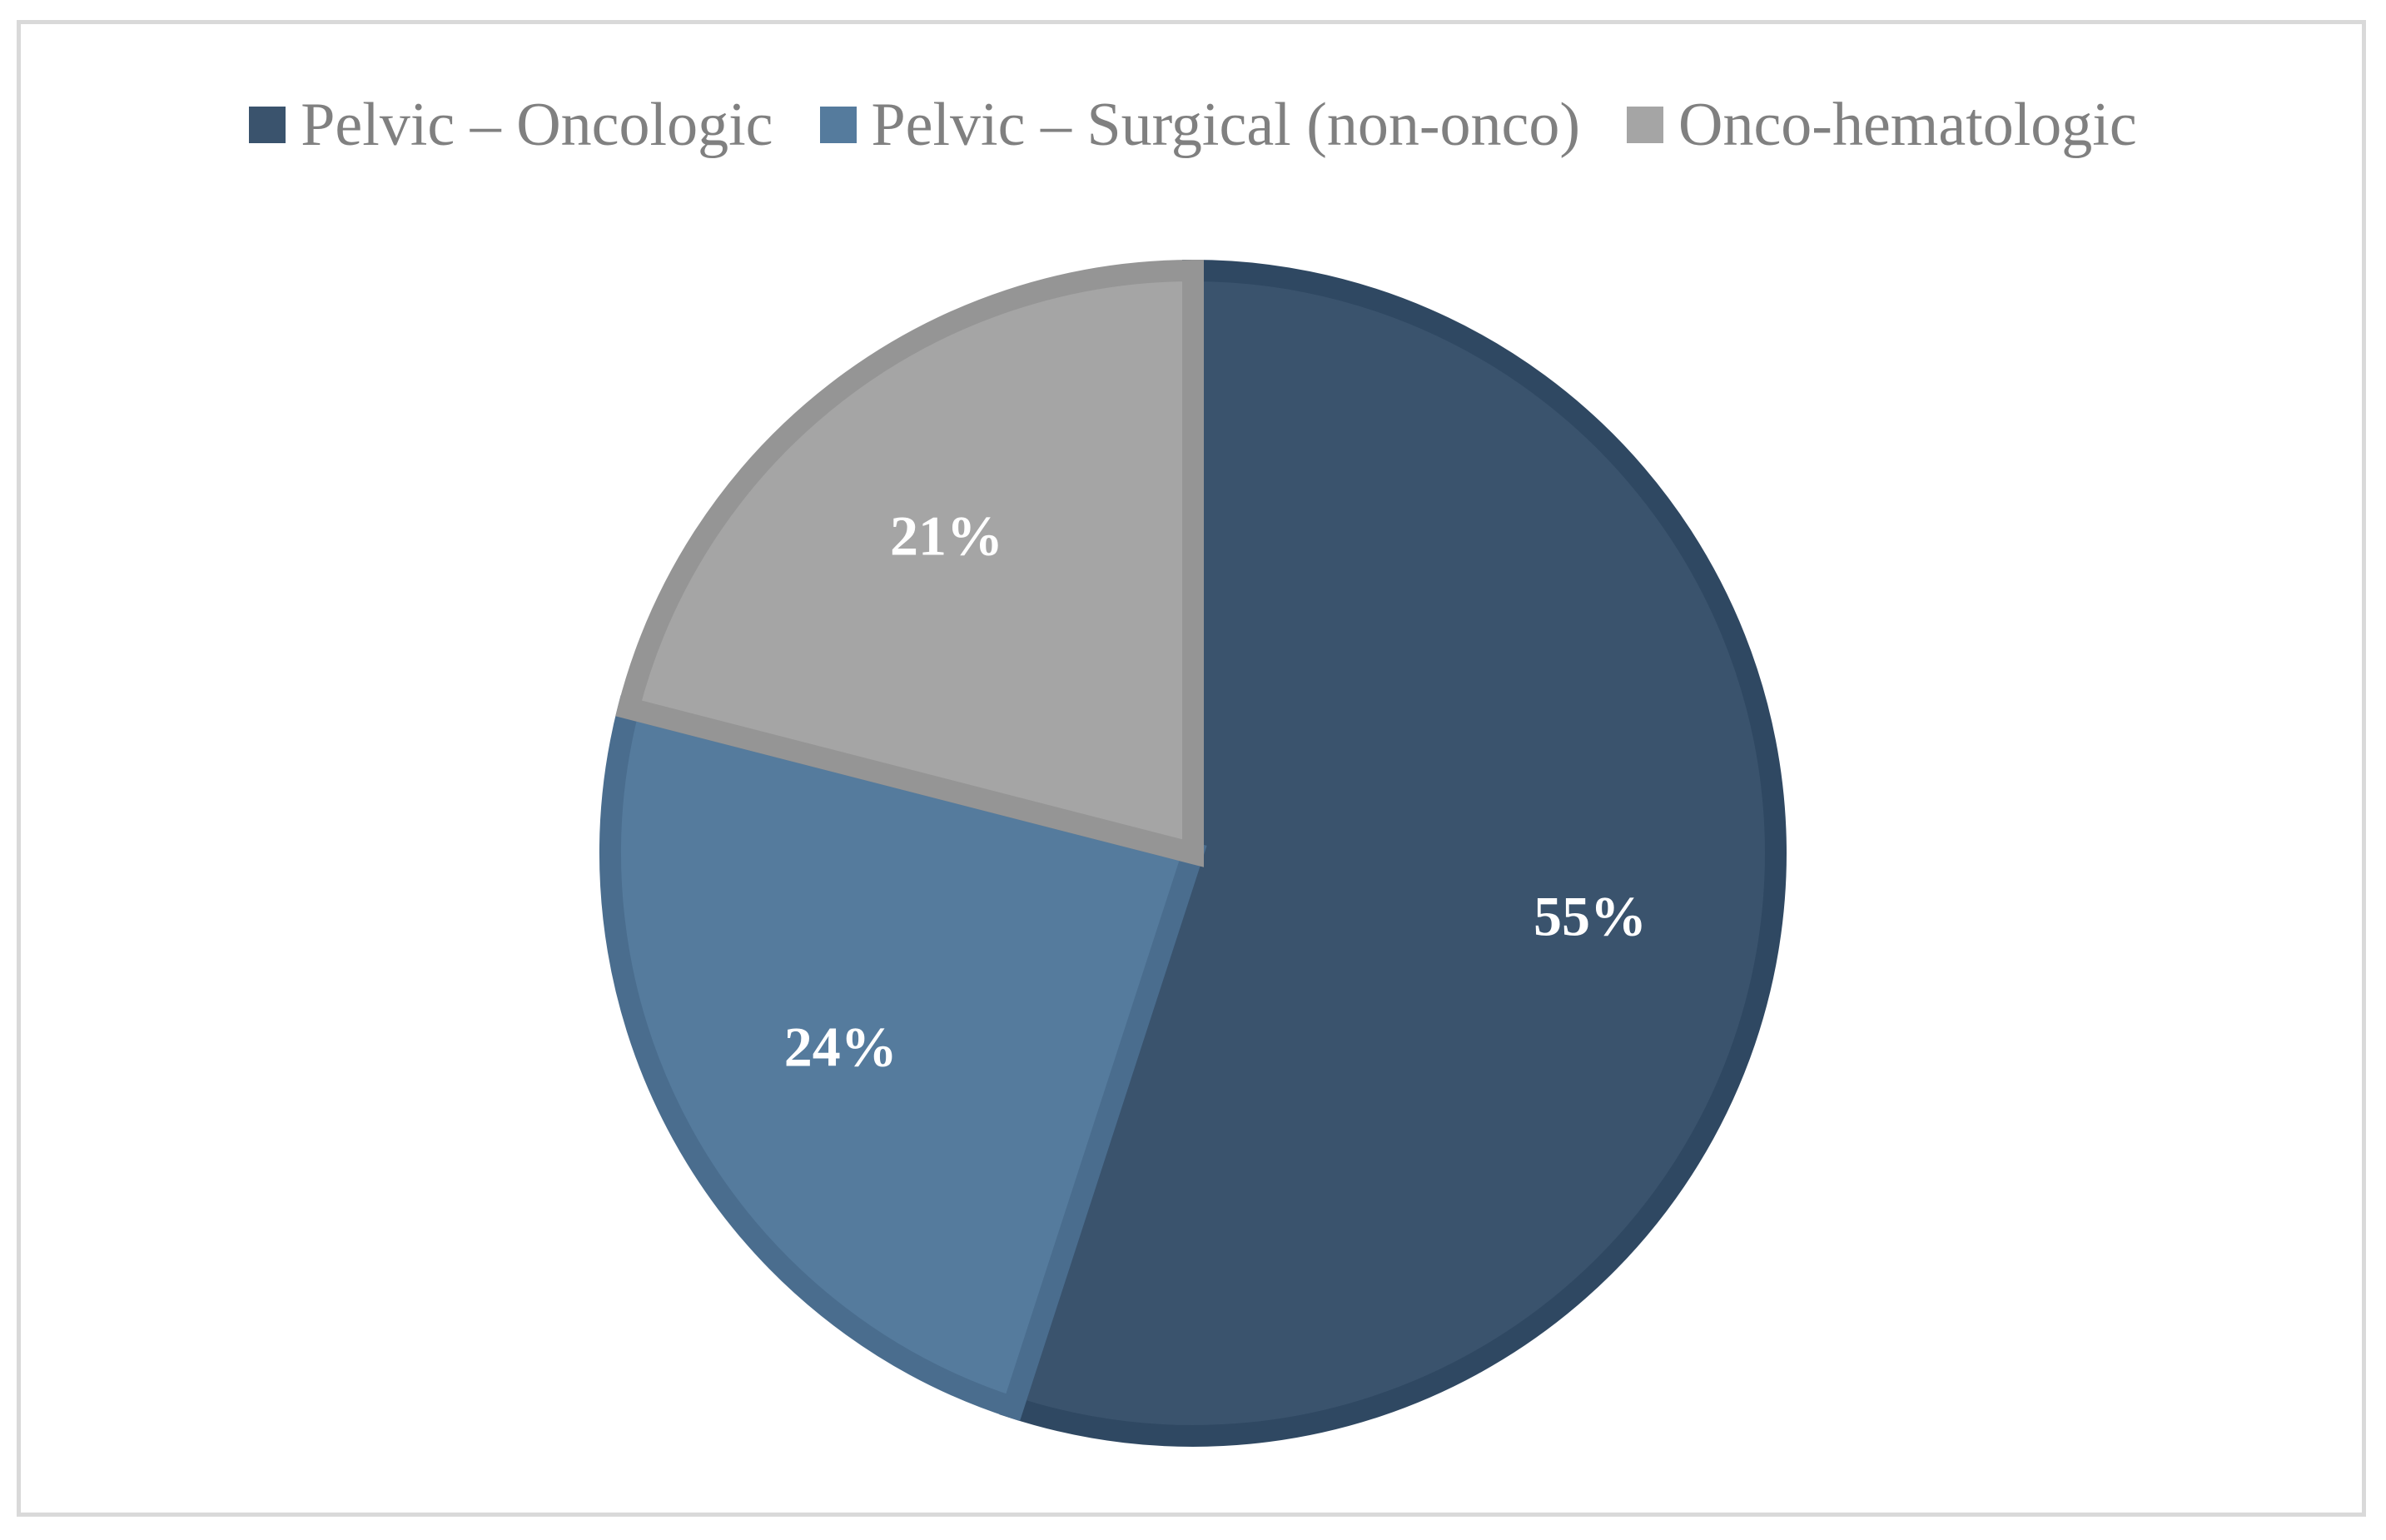 This screenshot has height=1540, width=2386. I want to click on pie-slice-onco-hematologic, so click(909, 563).